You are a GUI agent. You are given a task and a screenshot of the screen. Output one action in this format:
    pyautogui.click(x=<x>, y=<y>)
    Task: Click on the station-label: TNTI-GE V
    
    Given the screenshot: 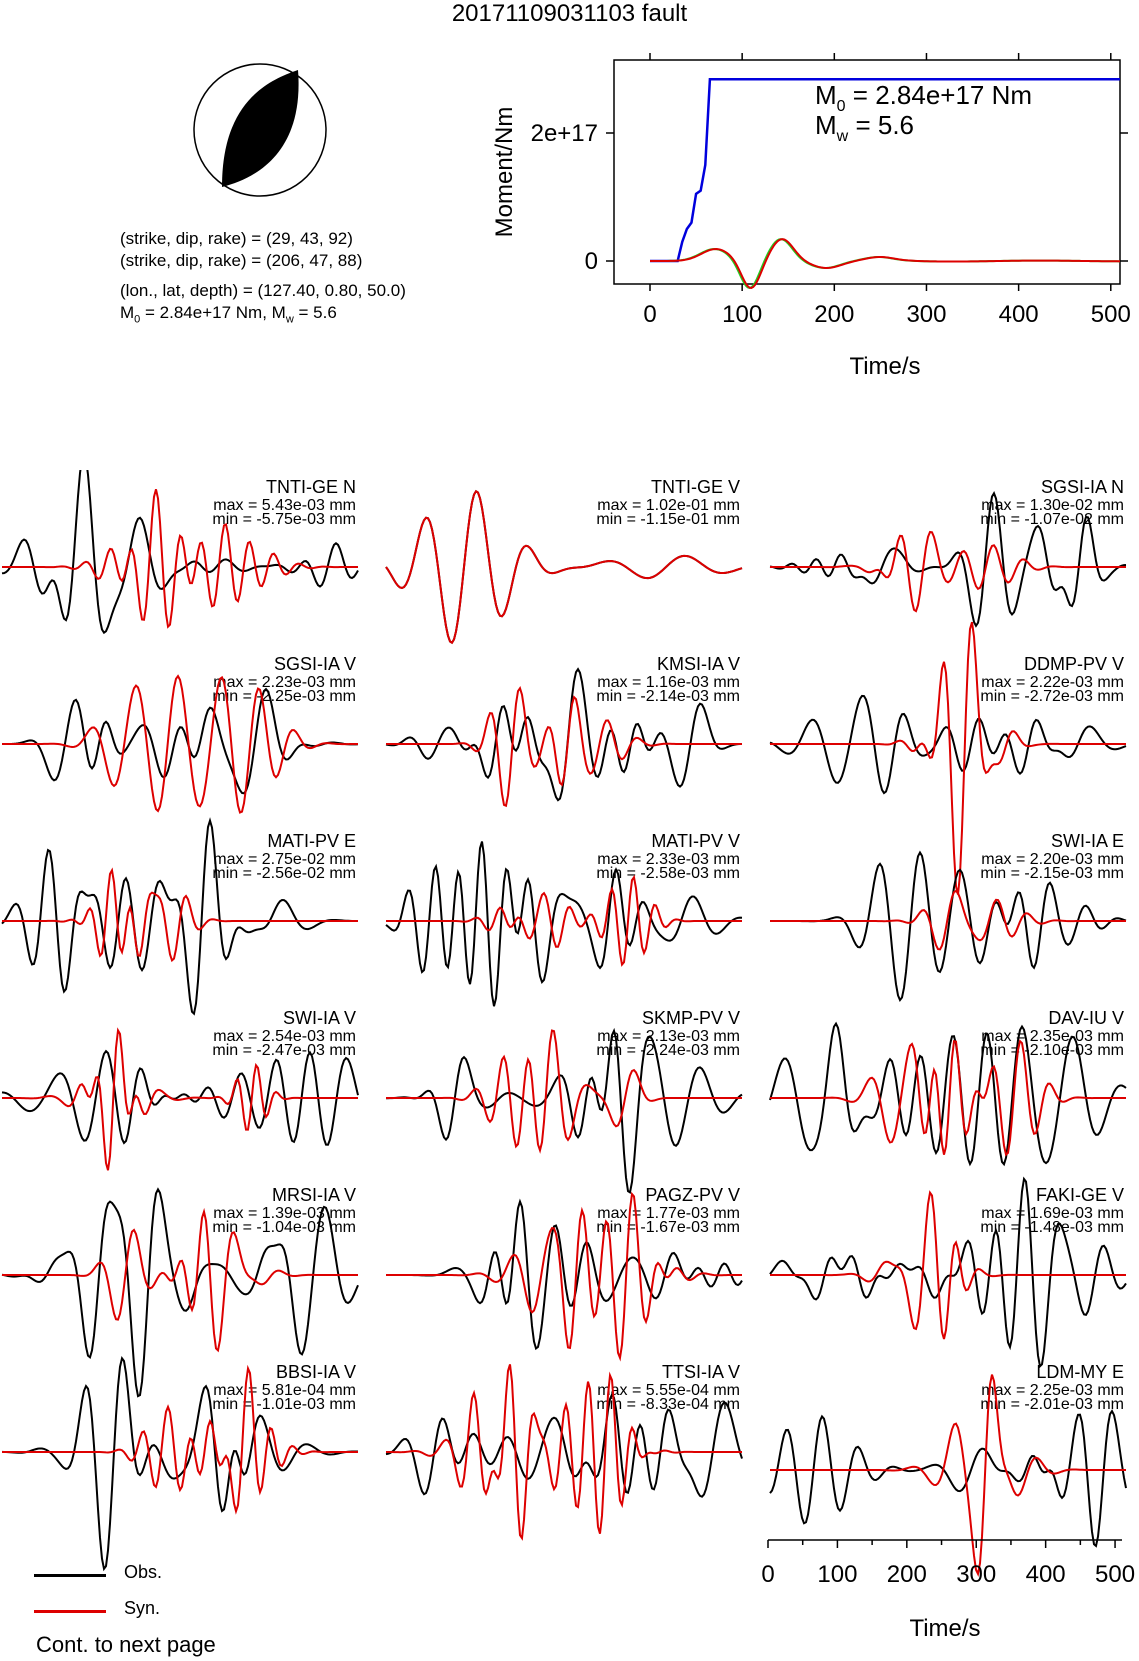 What is the action you would take?
    pyautogui.click(x=695, y=487)
    